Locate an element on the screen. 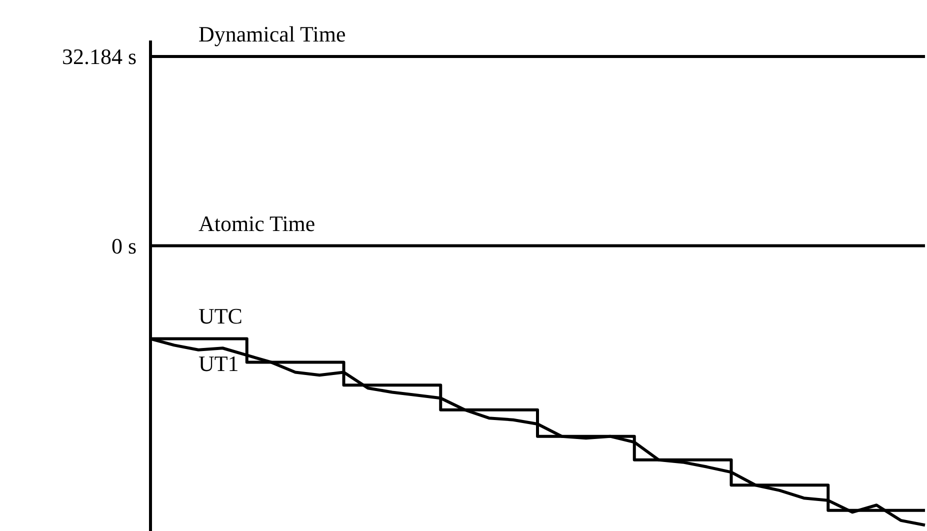 This screenshot has height=531, width=927. series-label: Atomic Time is located at coordinates (257, 223).